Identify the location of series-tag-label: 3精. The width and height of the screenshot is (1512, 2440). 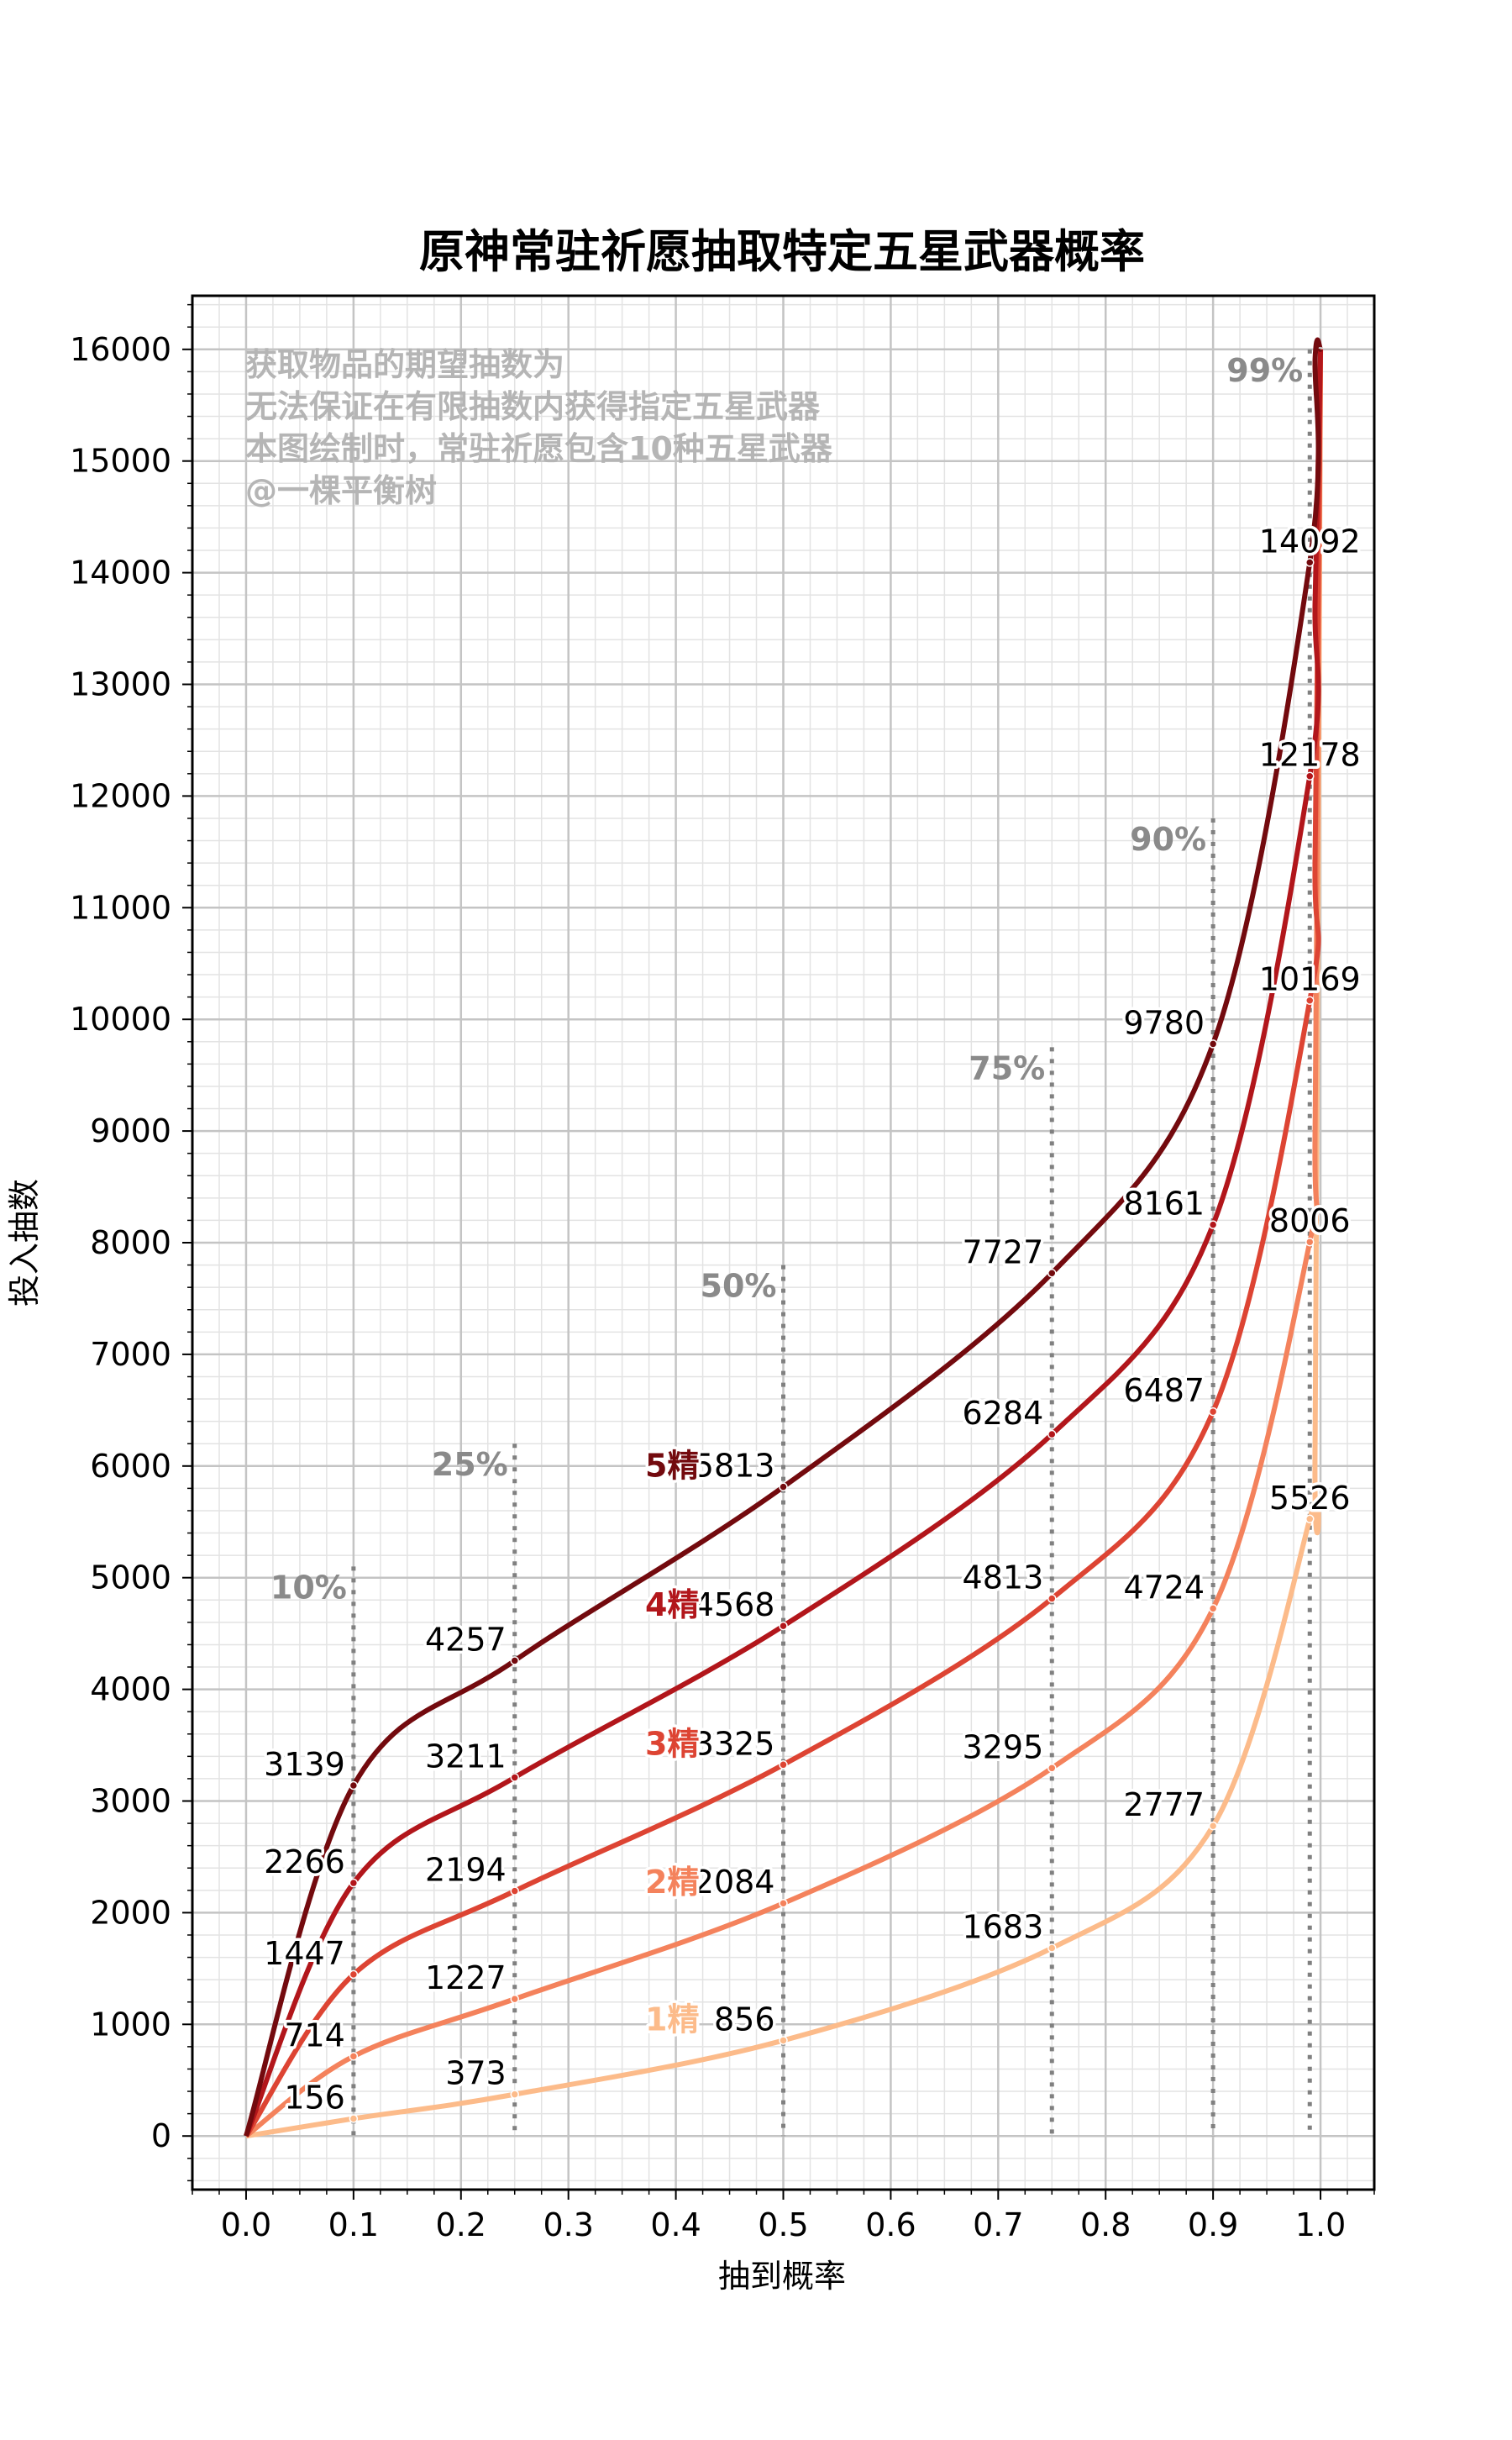
(672, 1744).